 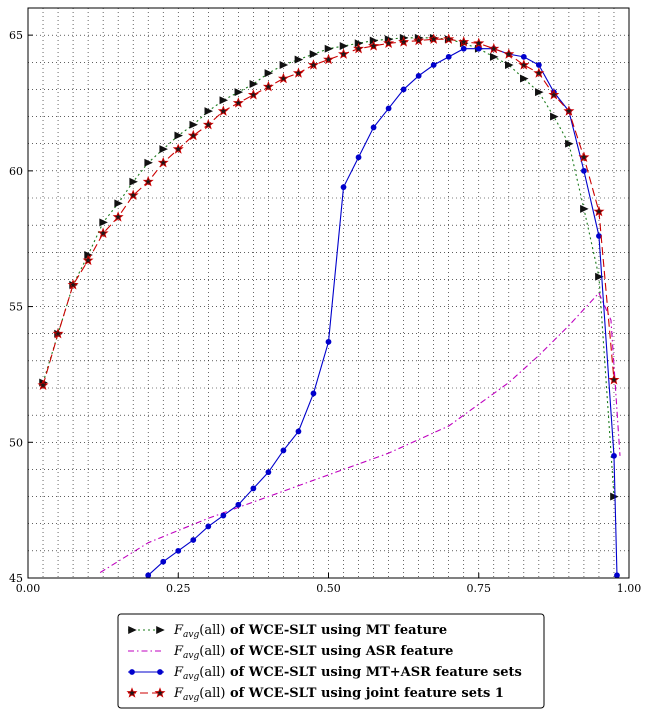 I want to click on legend-label: Favg(all) of WCE-SLT using ASR feature, so click(x=313, y=652).